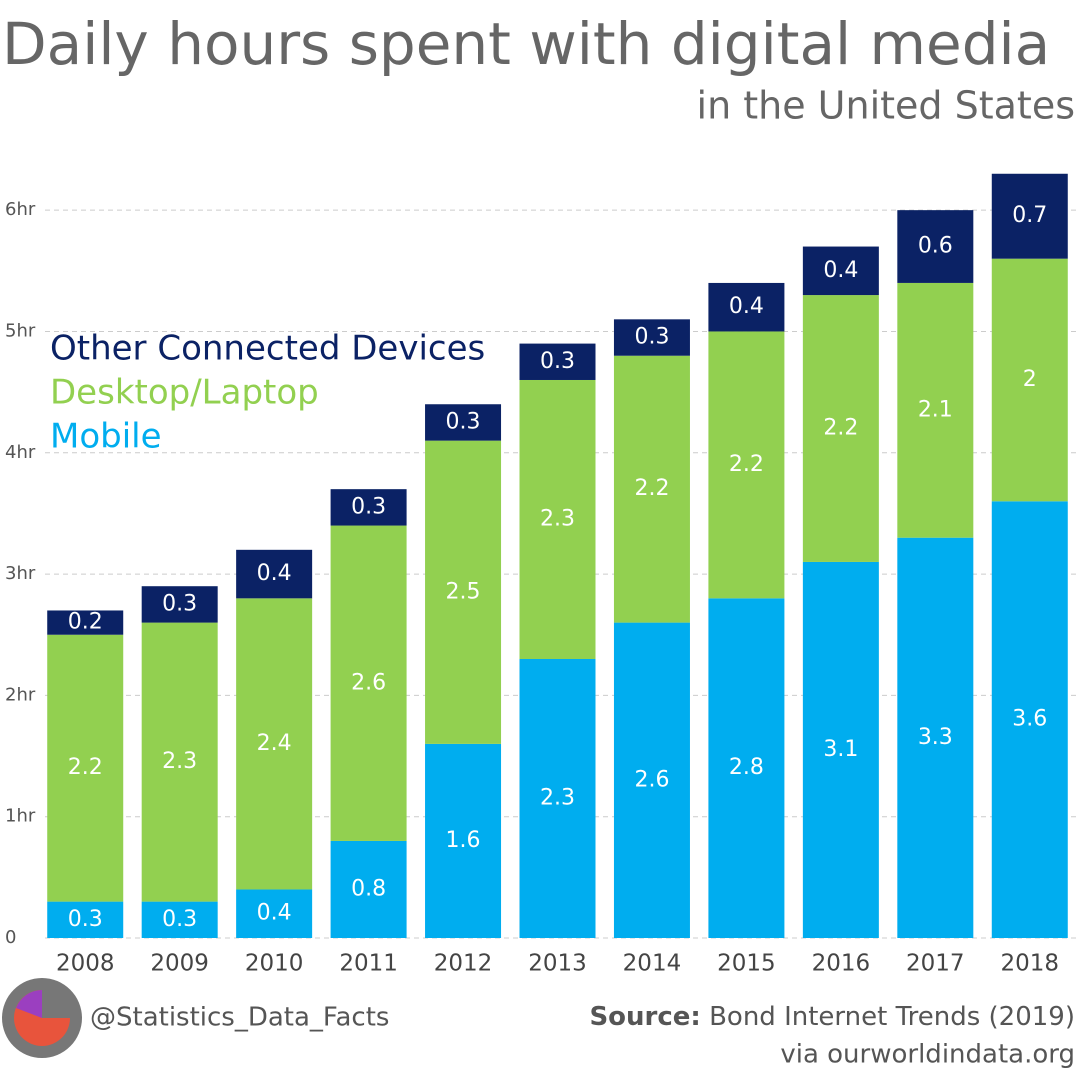 The width and height of the screenshot is (1080, 1084). What do you see at coordinates (557, 964) in the screenshot?
I see `x-tick-label: 2013` at bounding box center [557, 964].